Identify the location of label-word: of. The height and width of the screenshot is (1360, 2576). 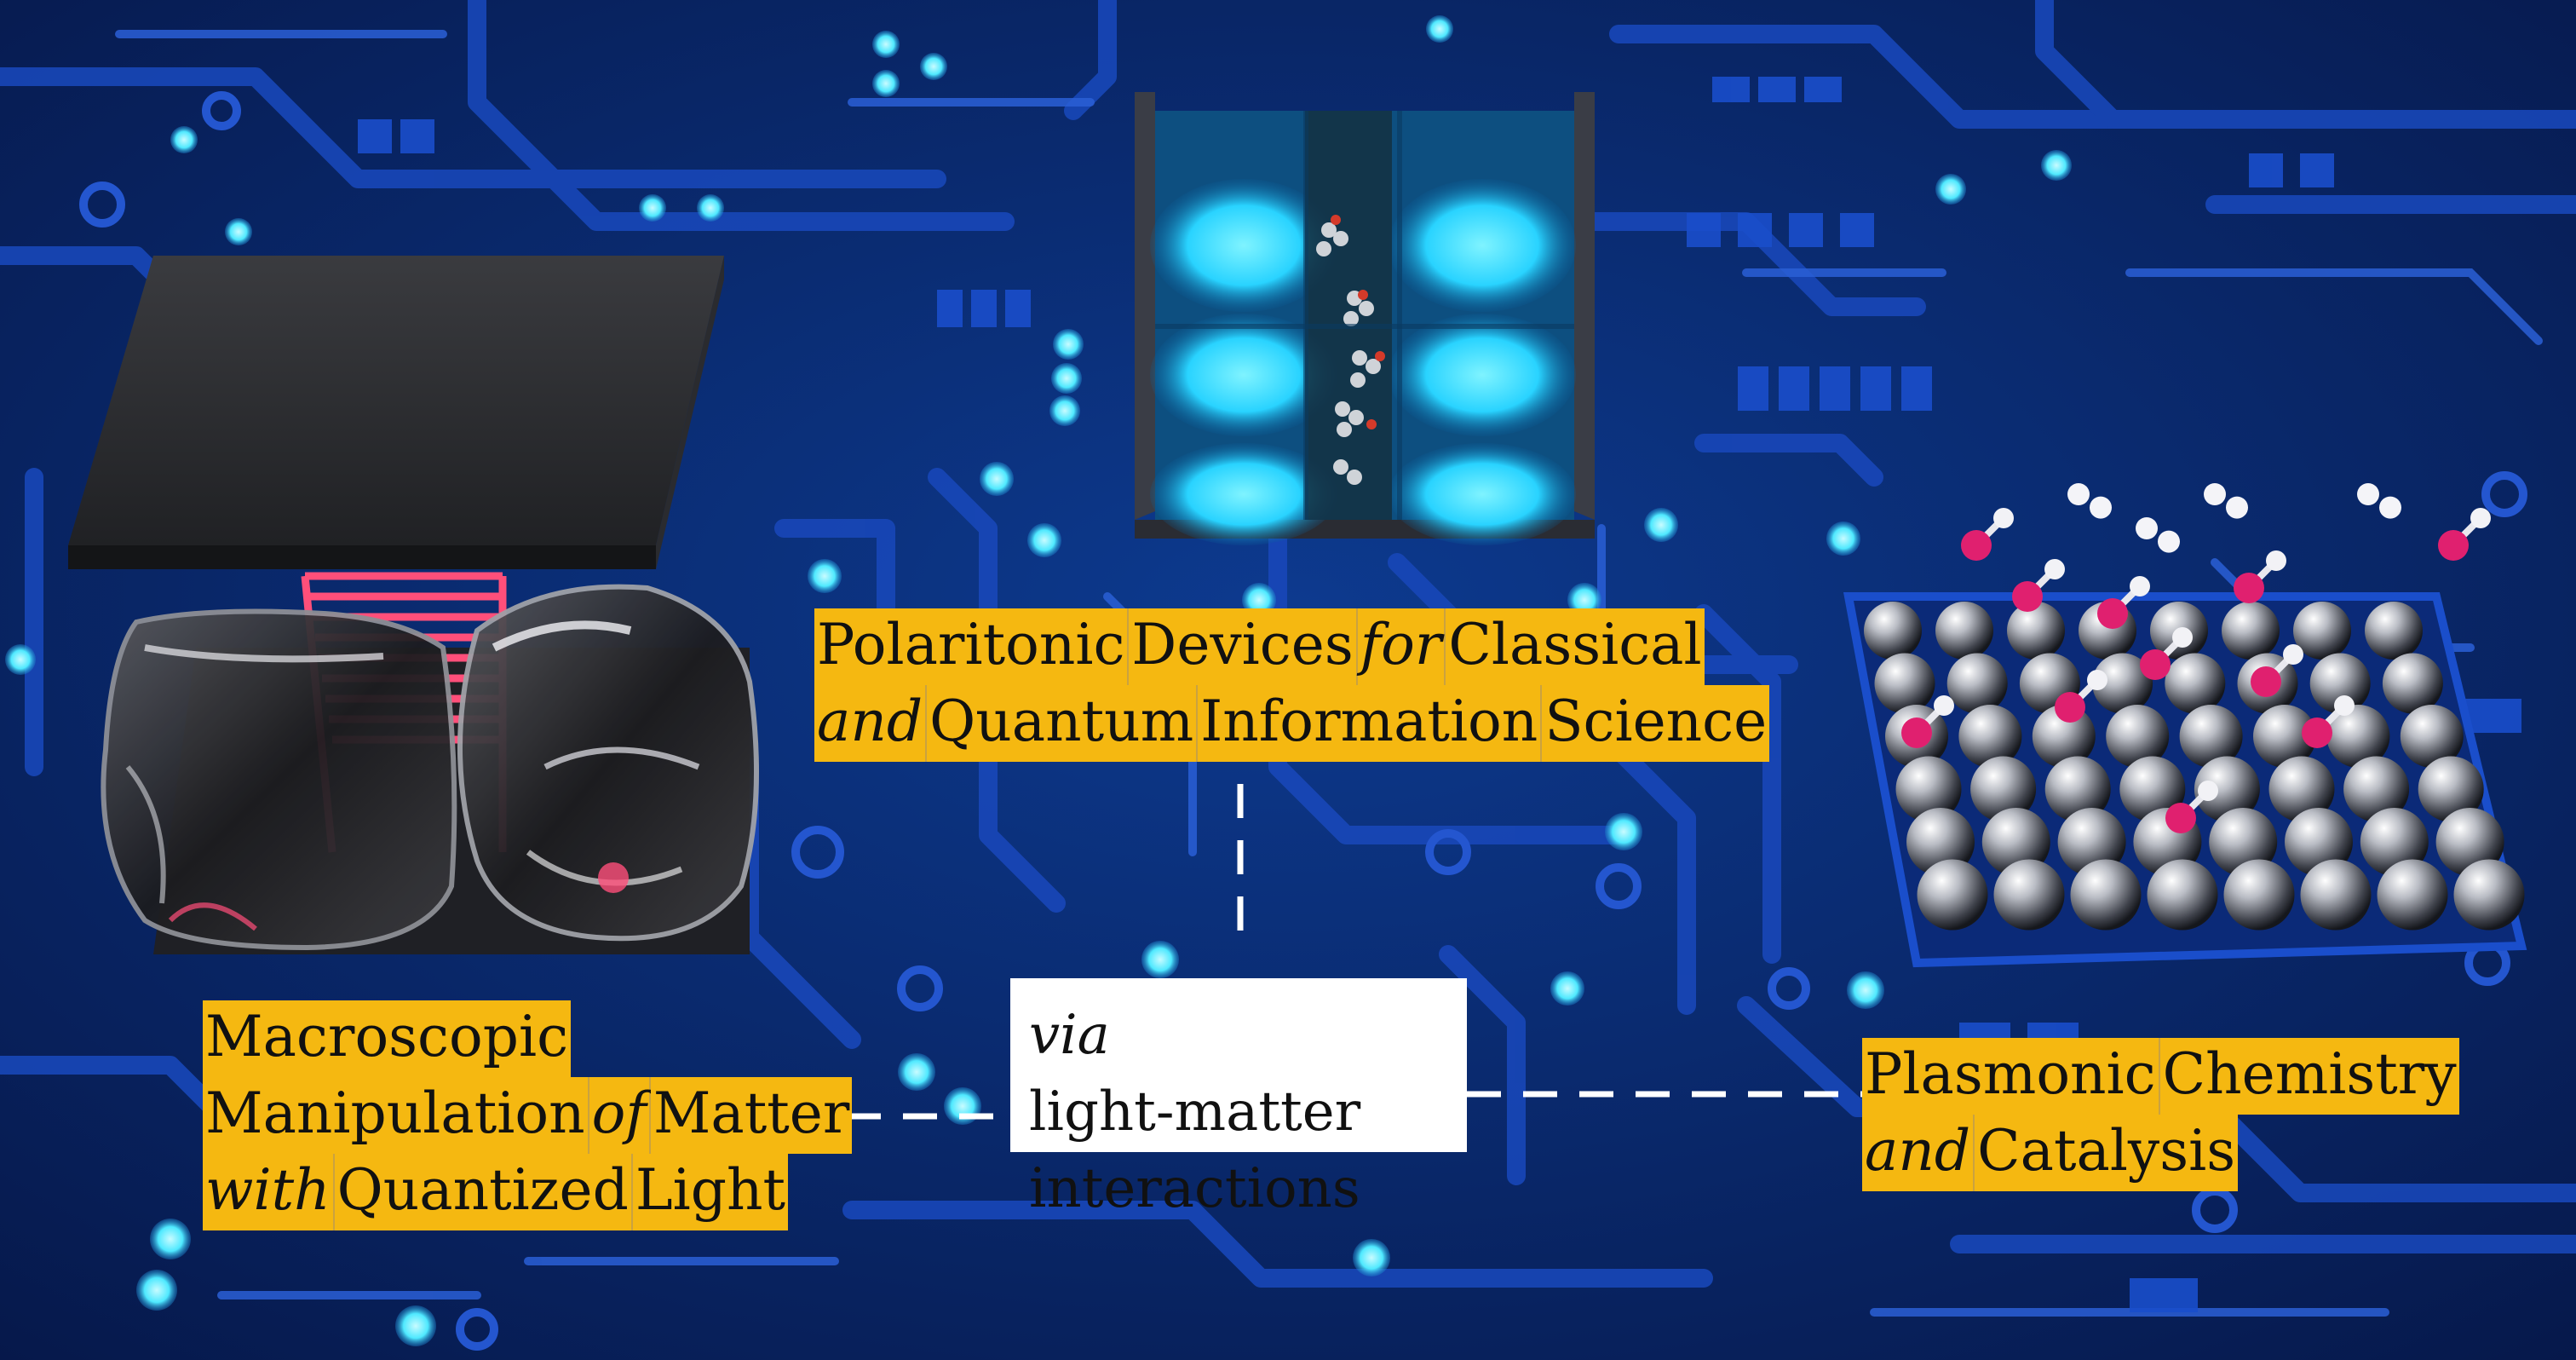
(620, 1115).